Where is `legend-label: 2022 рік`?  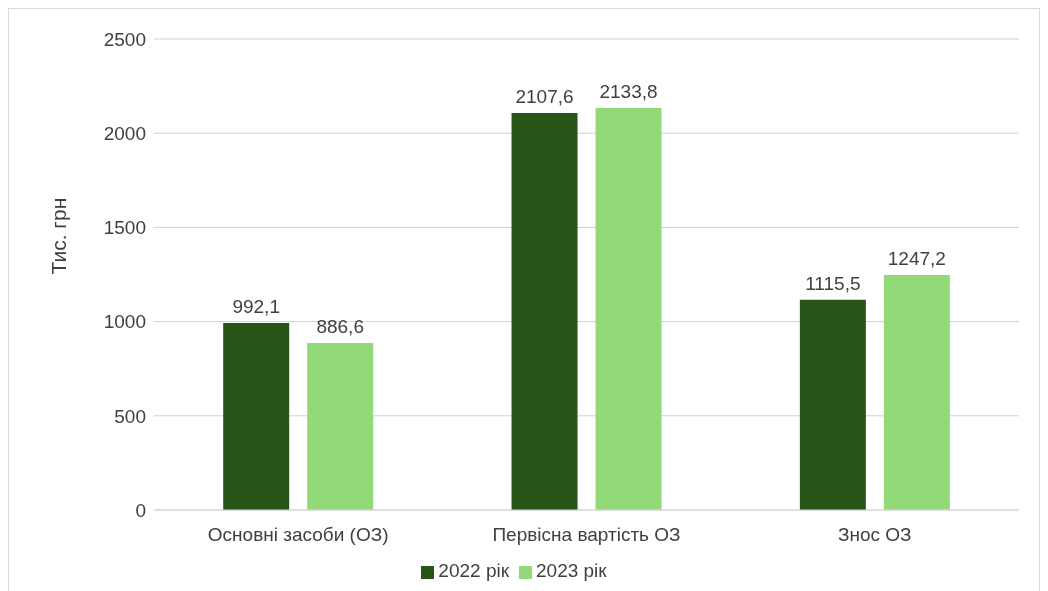
legend-label: 2022 рік is located at coordinates (473, 570).